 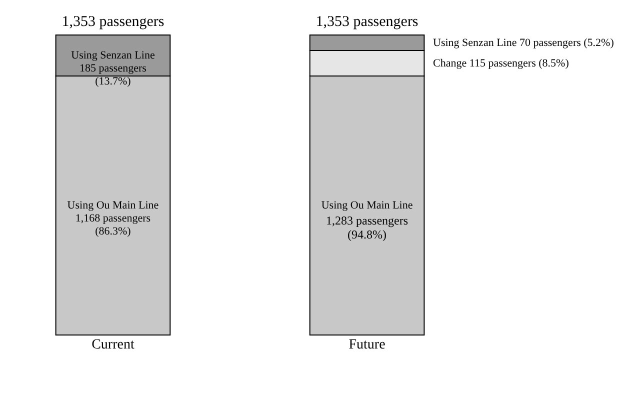 I want to click on text: Using Senzan Line 70 passengers (5.2%), so click(x=523, y=42).